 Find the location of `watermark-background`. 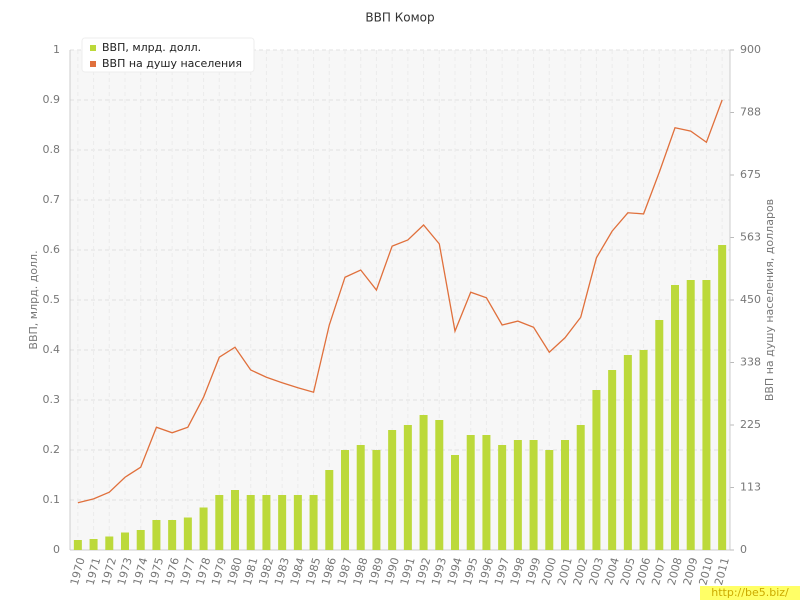

watermark-background is located at coordinates (750, 593).